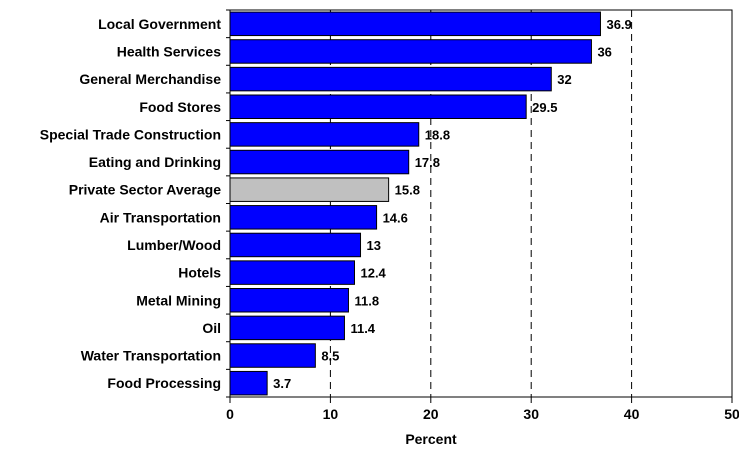 The width and height of the screenshot is (739, 453). I want to click on x-tick-label: 0, so click(230, 414).